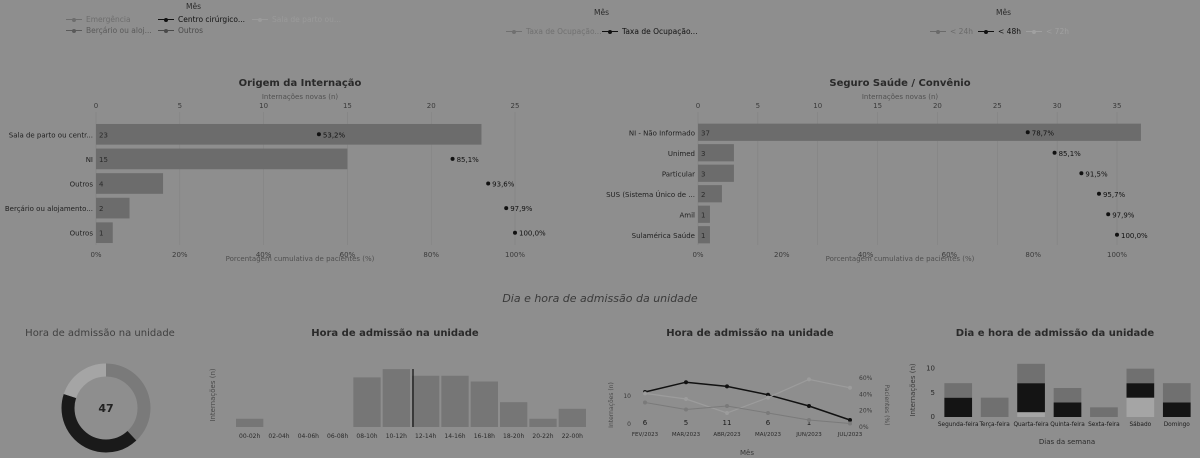 Image resolution: width=1200 pixels, height=458 pixels. I want to click on bar-value-label: 4, so click(101, 185).